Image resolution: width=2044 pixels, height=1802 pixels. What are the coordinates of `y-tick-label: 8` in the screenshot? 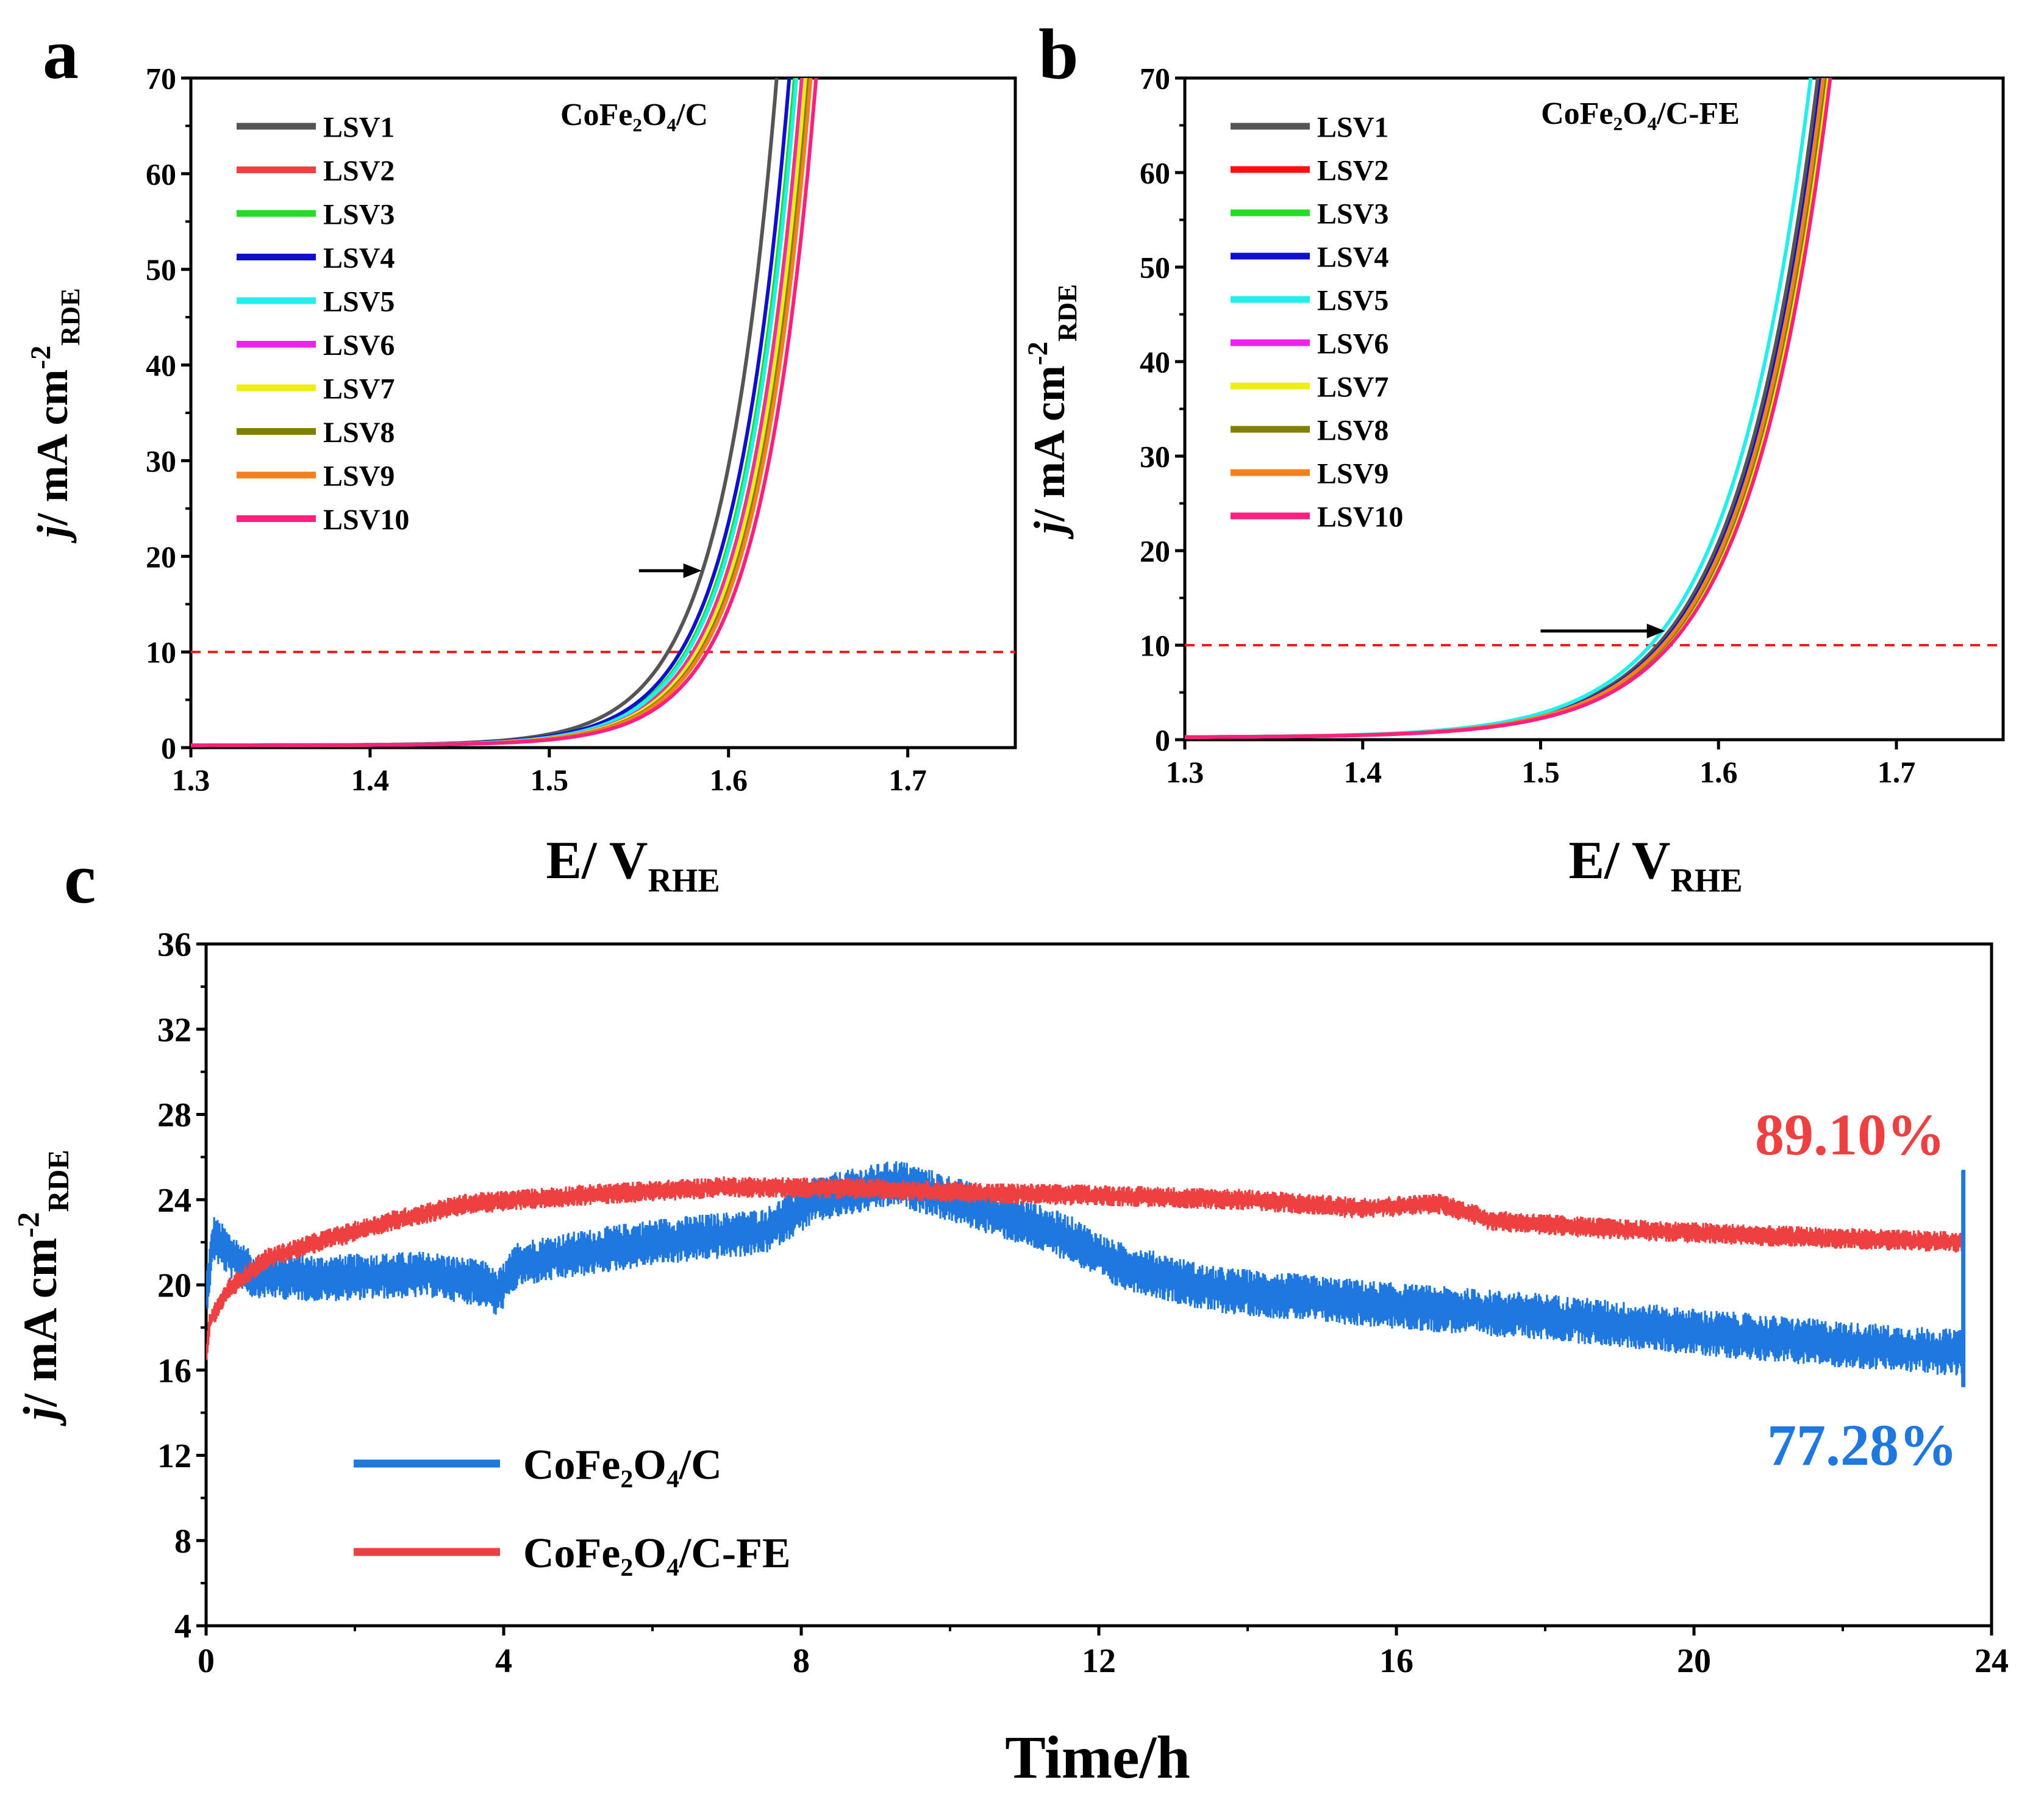 It's located at (182, 1542).